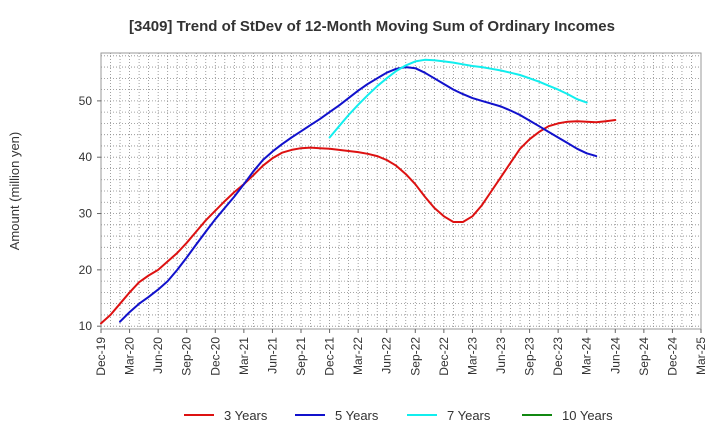 The height and width of the screenshot is (440, 720). I want to click on y-axis-ticks: 10 20 30 40 50, so click(90, 213).